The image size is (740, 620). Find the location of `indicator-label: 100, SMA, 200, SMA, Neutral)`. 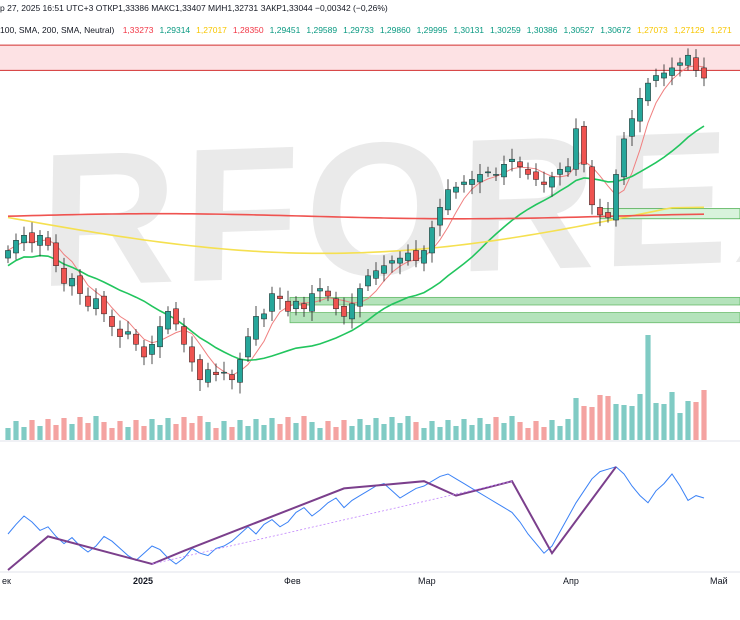

indicator-label: 100, SMA, 200, SMA, Neutral) is located at coordinates (57, 30).